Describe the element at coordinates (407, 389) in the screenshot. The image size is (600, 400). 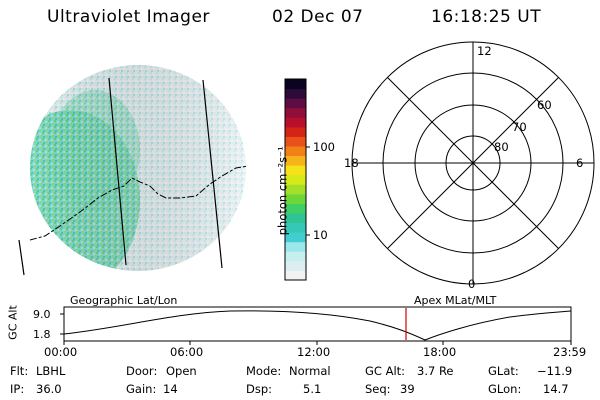
I see `status-seq-value: 39` at that location.